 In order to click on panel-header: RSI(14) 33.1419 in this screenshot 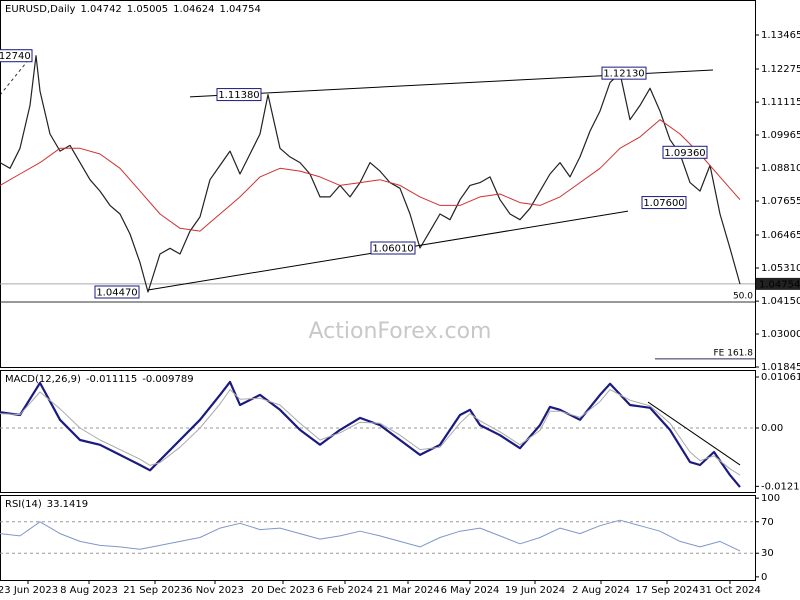, I will do `click(46, 504)`.